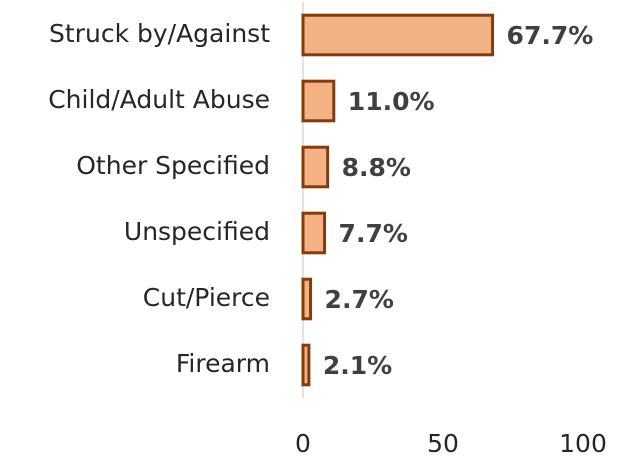  Describe the element at coordinates (223, 363) in the screenshot. I see `y-tick-label: Firearm` at that location.